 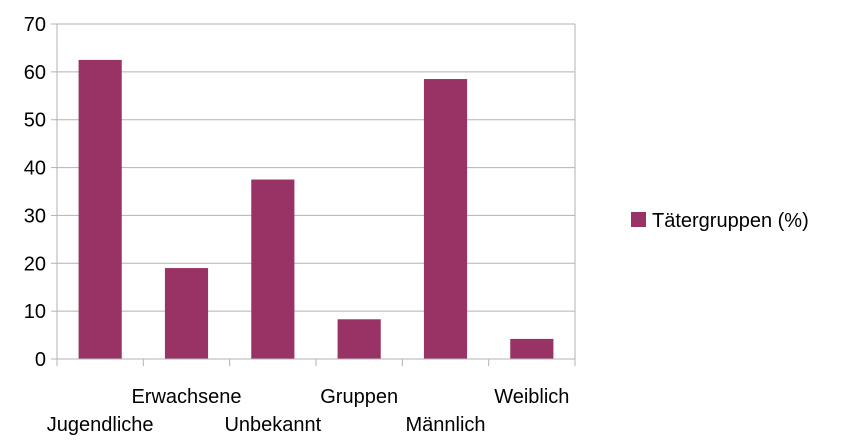 I want to click on x-tick-label: Weiblich, so click(x=531, y=397).